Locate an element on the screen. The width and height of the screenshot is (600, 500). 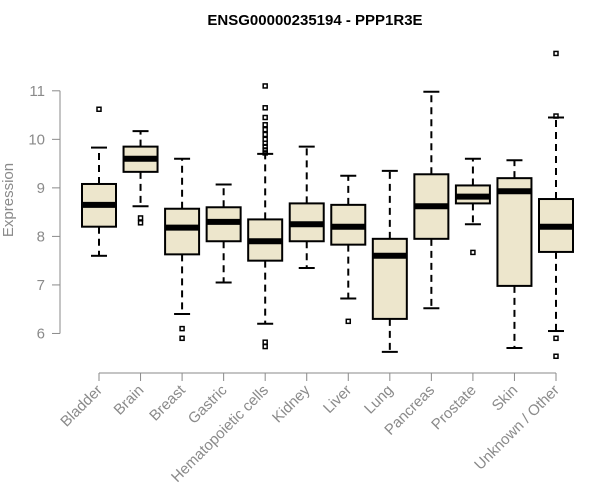
box-hematopoietic-cells is located at coordinates (265, 216).